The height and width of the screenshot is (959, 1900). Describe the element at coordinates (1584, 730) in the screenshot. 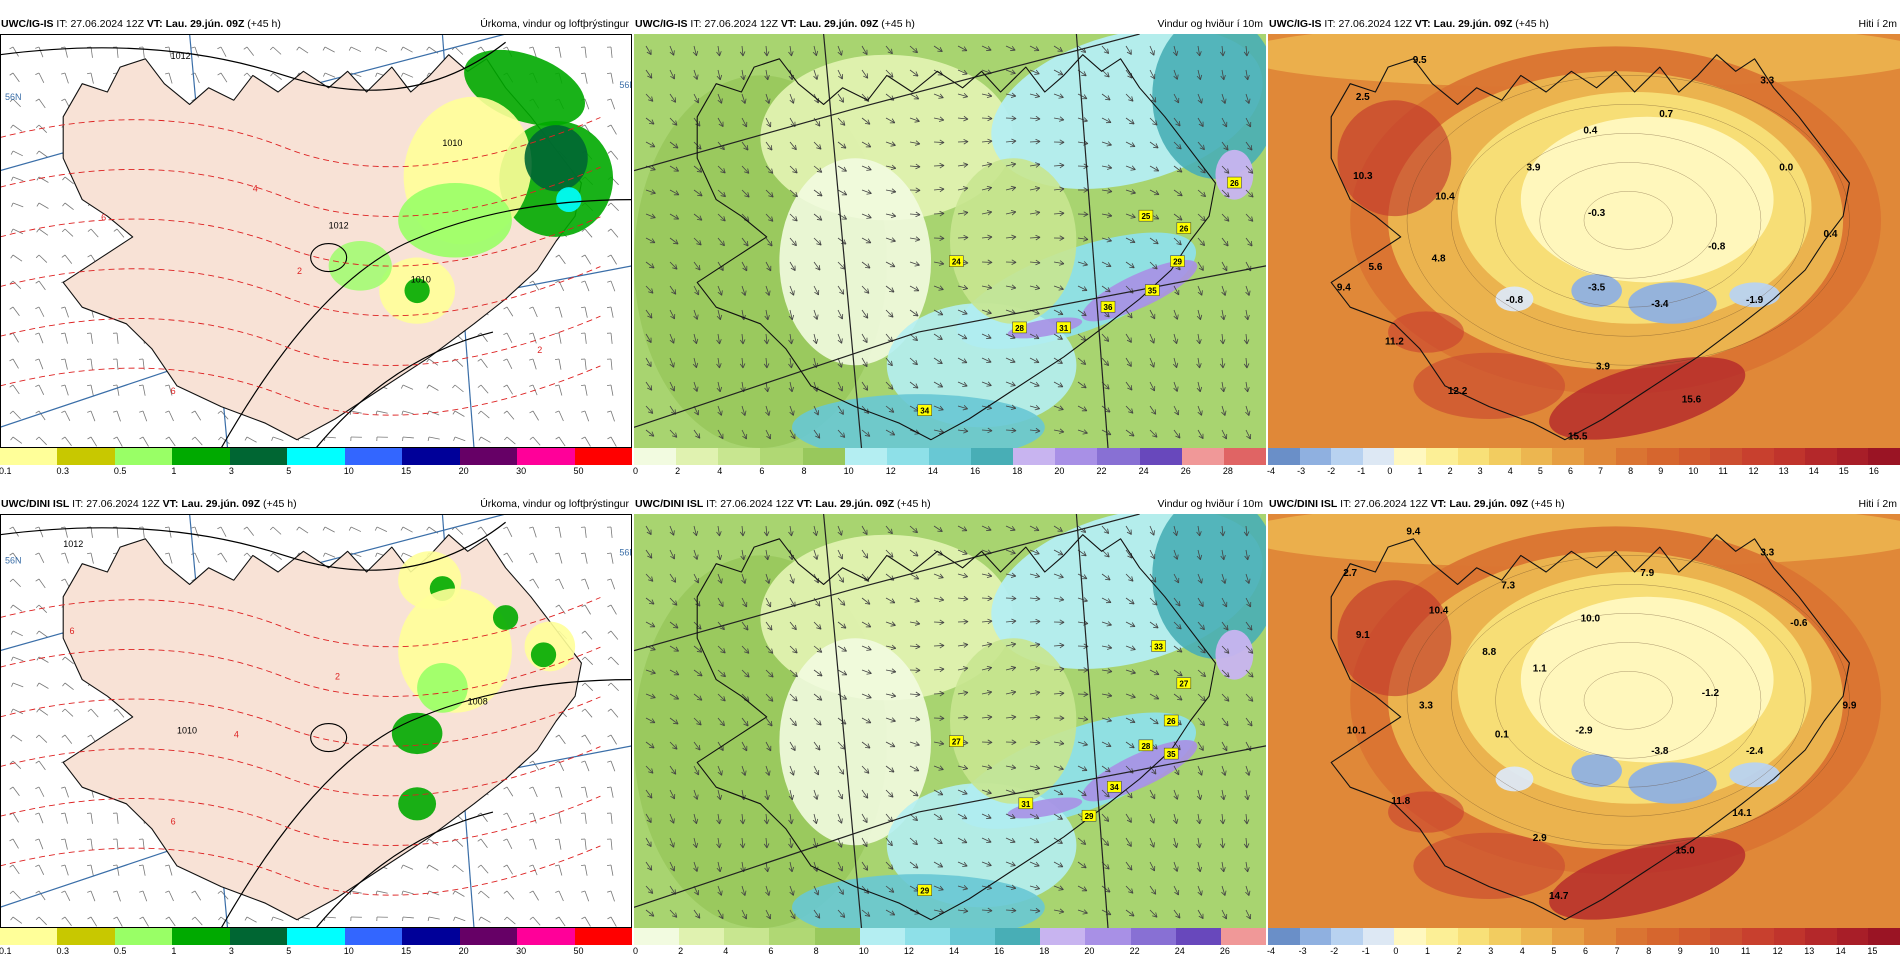

I see `temperature-value: -2.9` at that location.